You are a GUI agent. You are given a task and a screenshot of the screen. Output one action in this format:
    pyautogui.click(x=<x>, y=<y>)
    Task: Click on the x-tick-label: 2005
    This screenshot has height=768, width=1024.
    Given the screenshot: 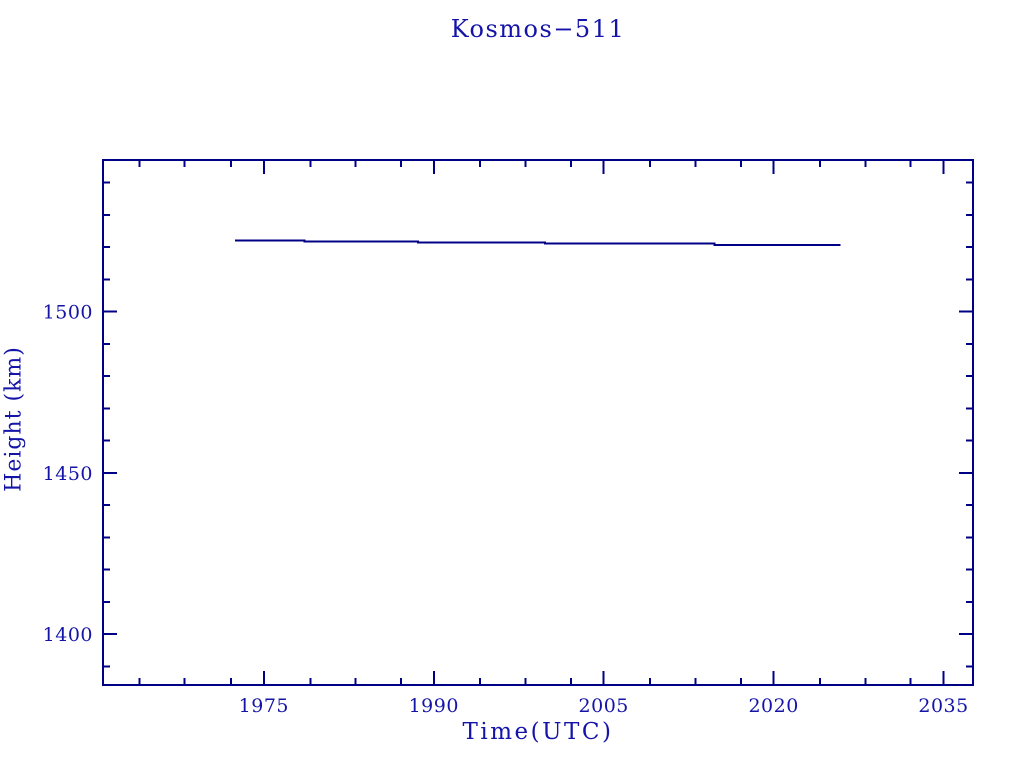 What is the action you would take?
    pyautogui.click(x=604, y=706)
    